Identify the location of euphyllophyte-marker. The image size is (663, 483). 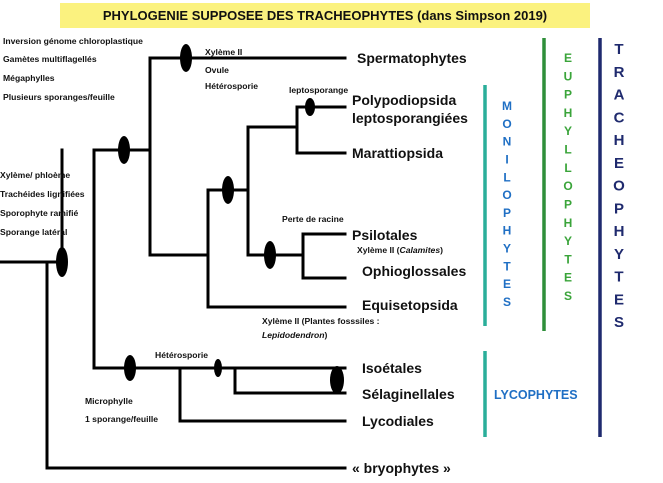
(124, 150).